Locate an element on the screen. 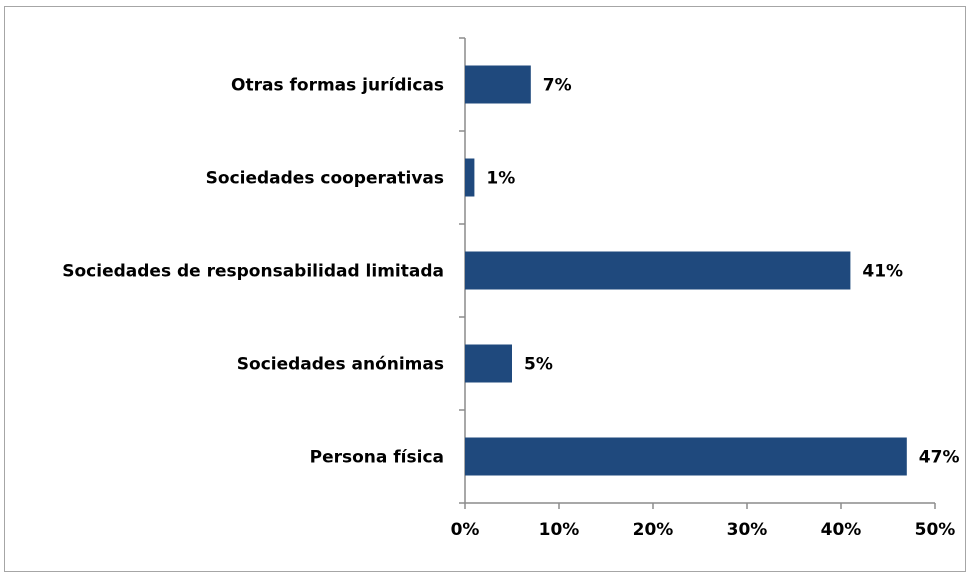  category-label: Sociedades de responsabilidad limitada is located at coordinates (253, 272).